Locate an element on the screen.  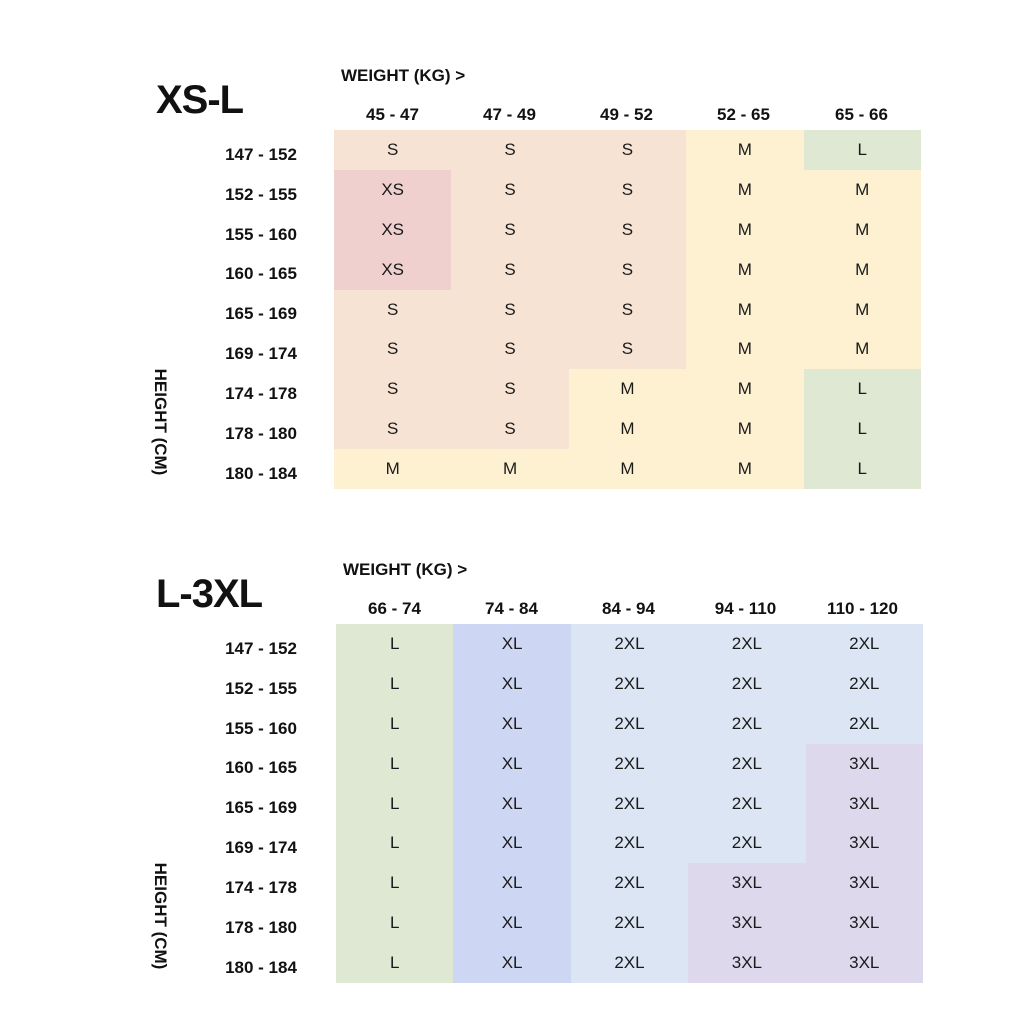
weight-header: 47 - 49 is located at coordinates (509, 114).